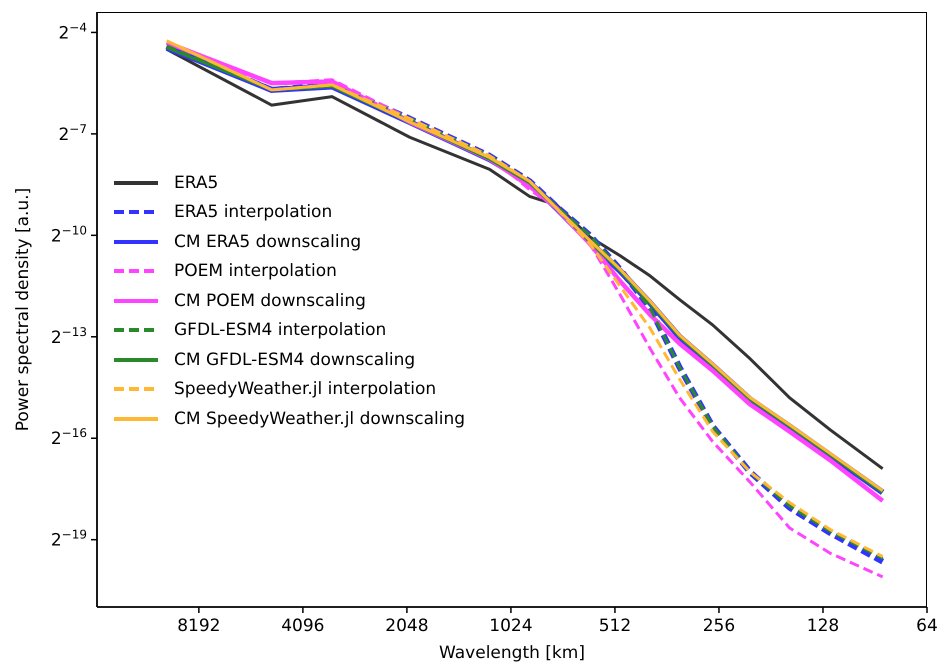 Image resolution: width=941 pixels, height=666 pixels. Describe the element at coordinates (253, 212) in the screenshot. I see `legend-label: ERA5 interpolation` at that location.